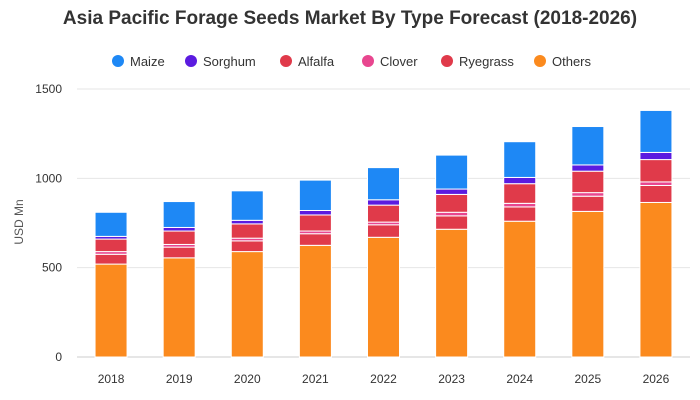  What do you see at coordinates (368, 61) in the screenshot?
I see `legend-marker-clover` at bounding box center [368, 61].